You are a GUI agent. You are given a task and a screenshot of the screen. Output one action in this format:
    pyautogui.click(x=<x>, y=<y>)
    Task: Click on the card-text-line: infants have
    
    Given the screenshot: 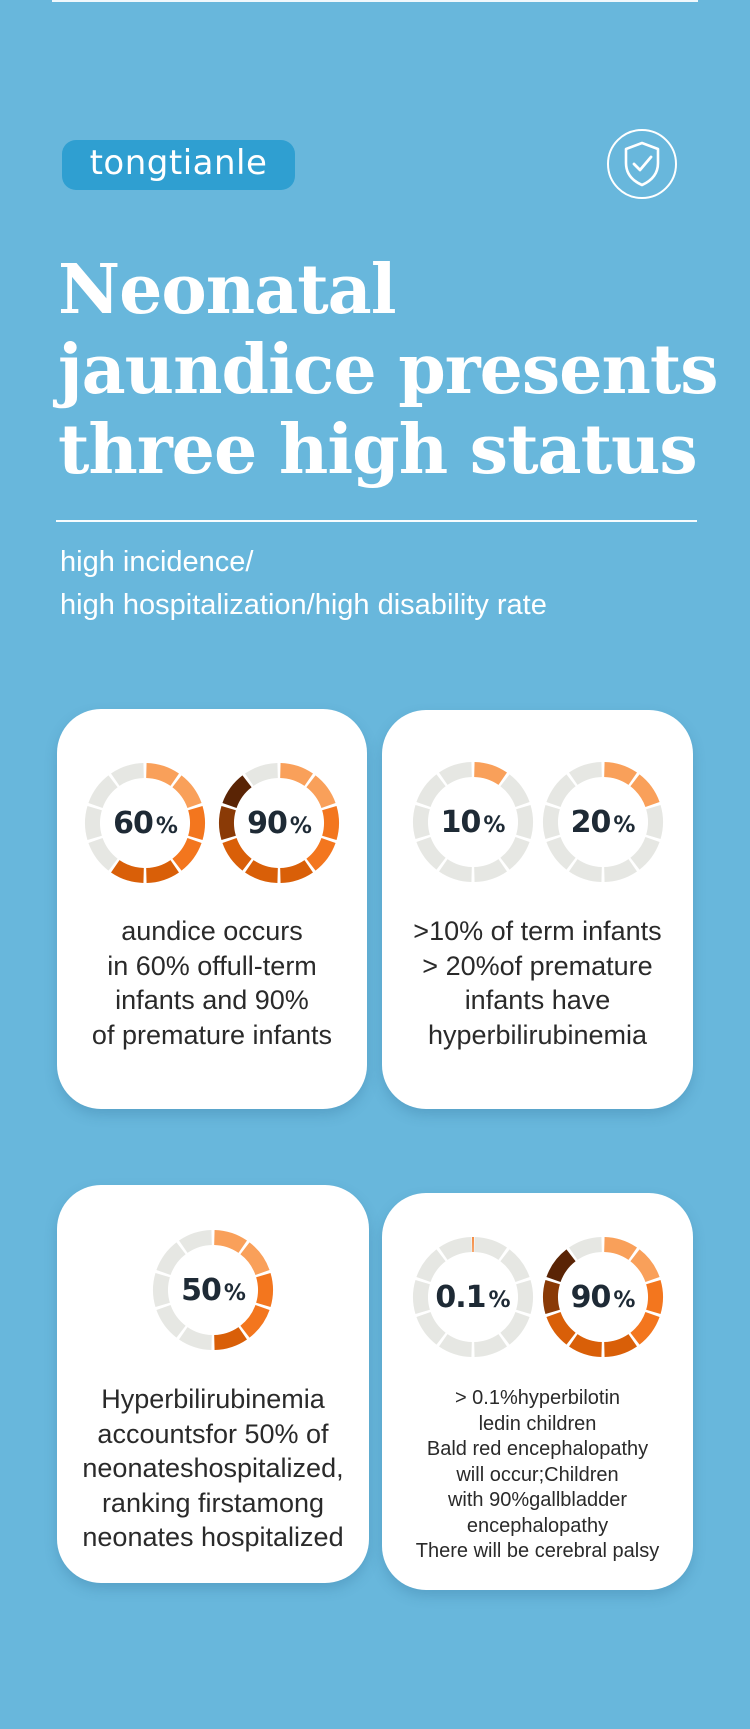 What is the action you would take?
    pyautogui.click(x=537, y=1000)
    